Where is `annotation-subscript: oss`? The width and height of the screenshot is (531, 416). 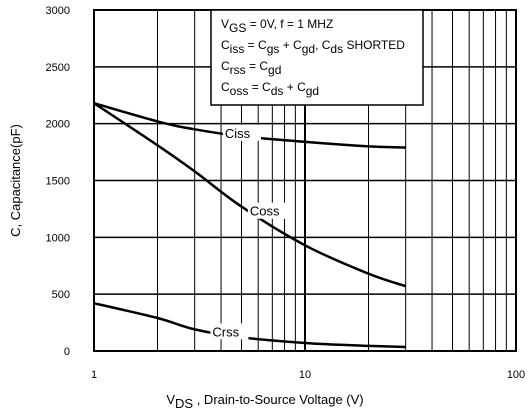
annotation-subscript: oss is located at coordinates (239, 91).